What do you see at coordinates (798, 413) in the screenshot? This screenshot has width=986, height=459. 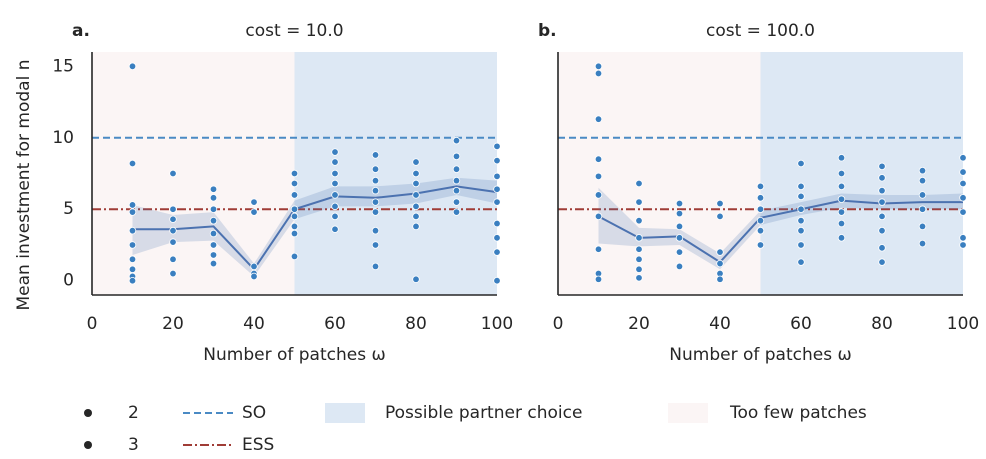 I see `legend-label: Too few patches` at bounding box center [798, 413].